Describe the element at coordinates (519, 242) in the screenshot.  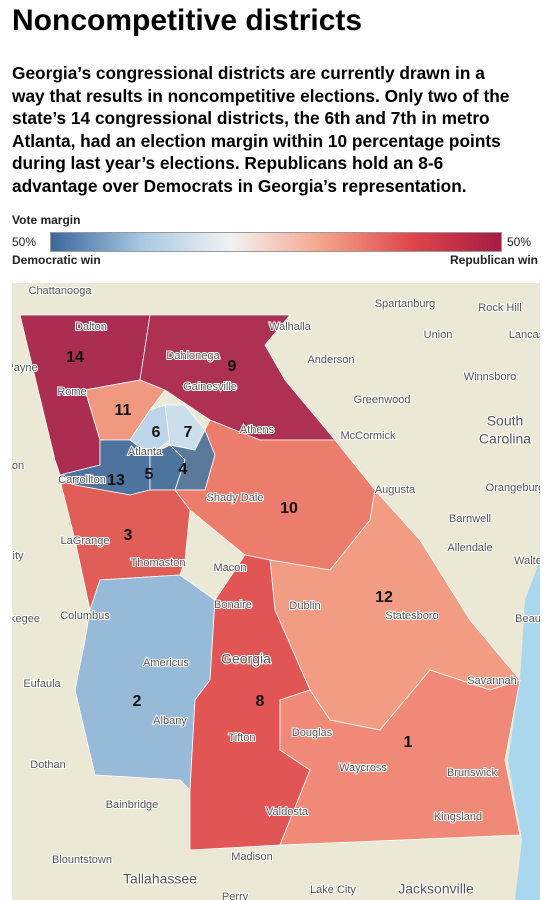
I see `legend-right-value: 50%` at that location.